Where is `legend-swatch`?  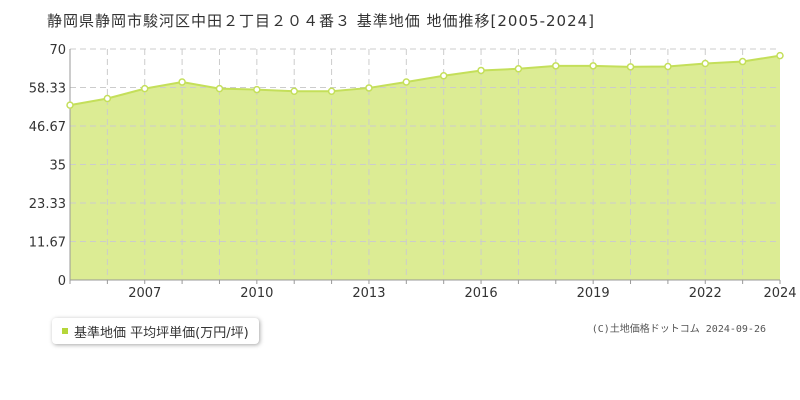 legend-swatch is located at coordinates (65, 331).